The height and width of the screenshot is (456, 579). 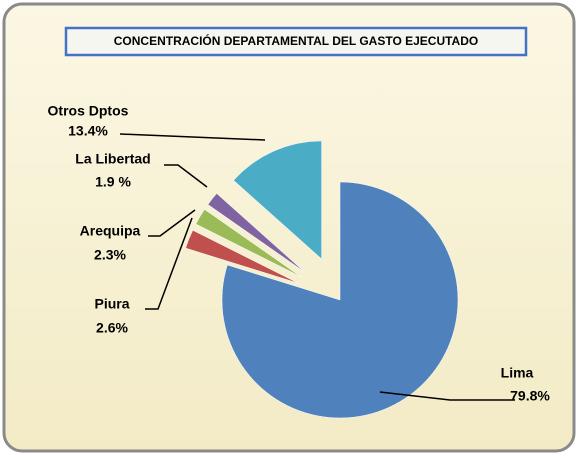 I want to click on value-label: 79.8%, so click(x=530, y=396).